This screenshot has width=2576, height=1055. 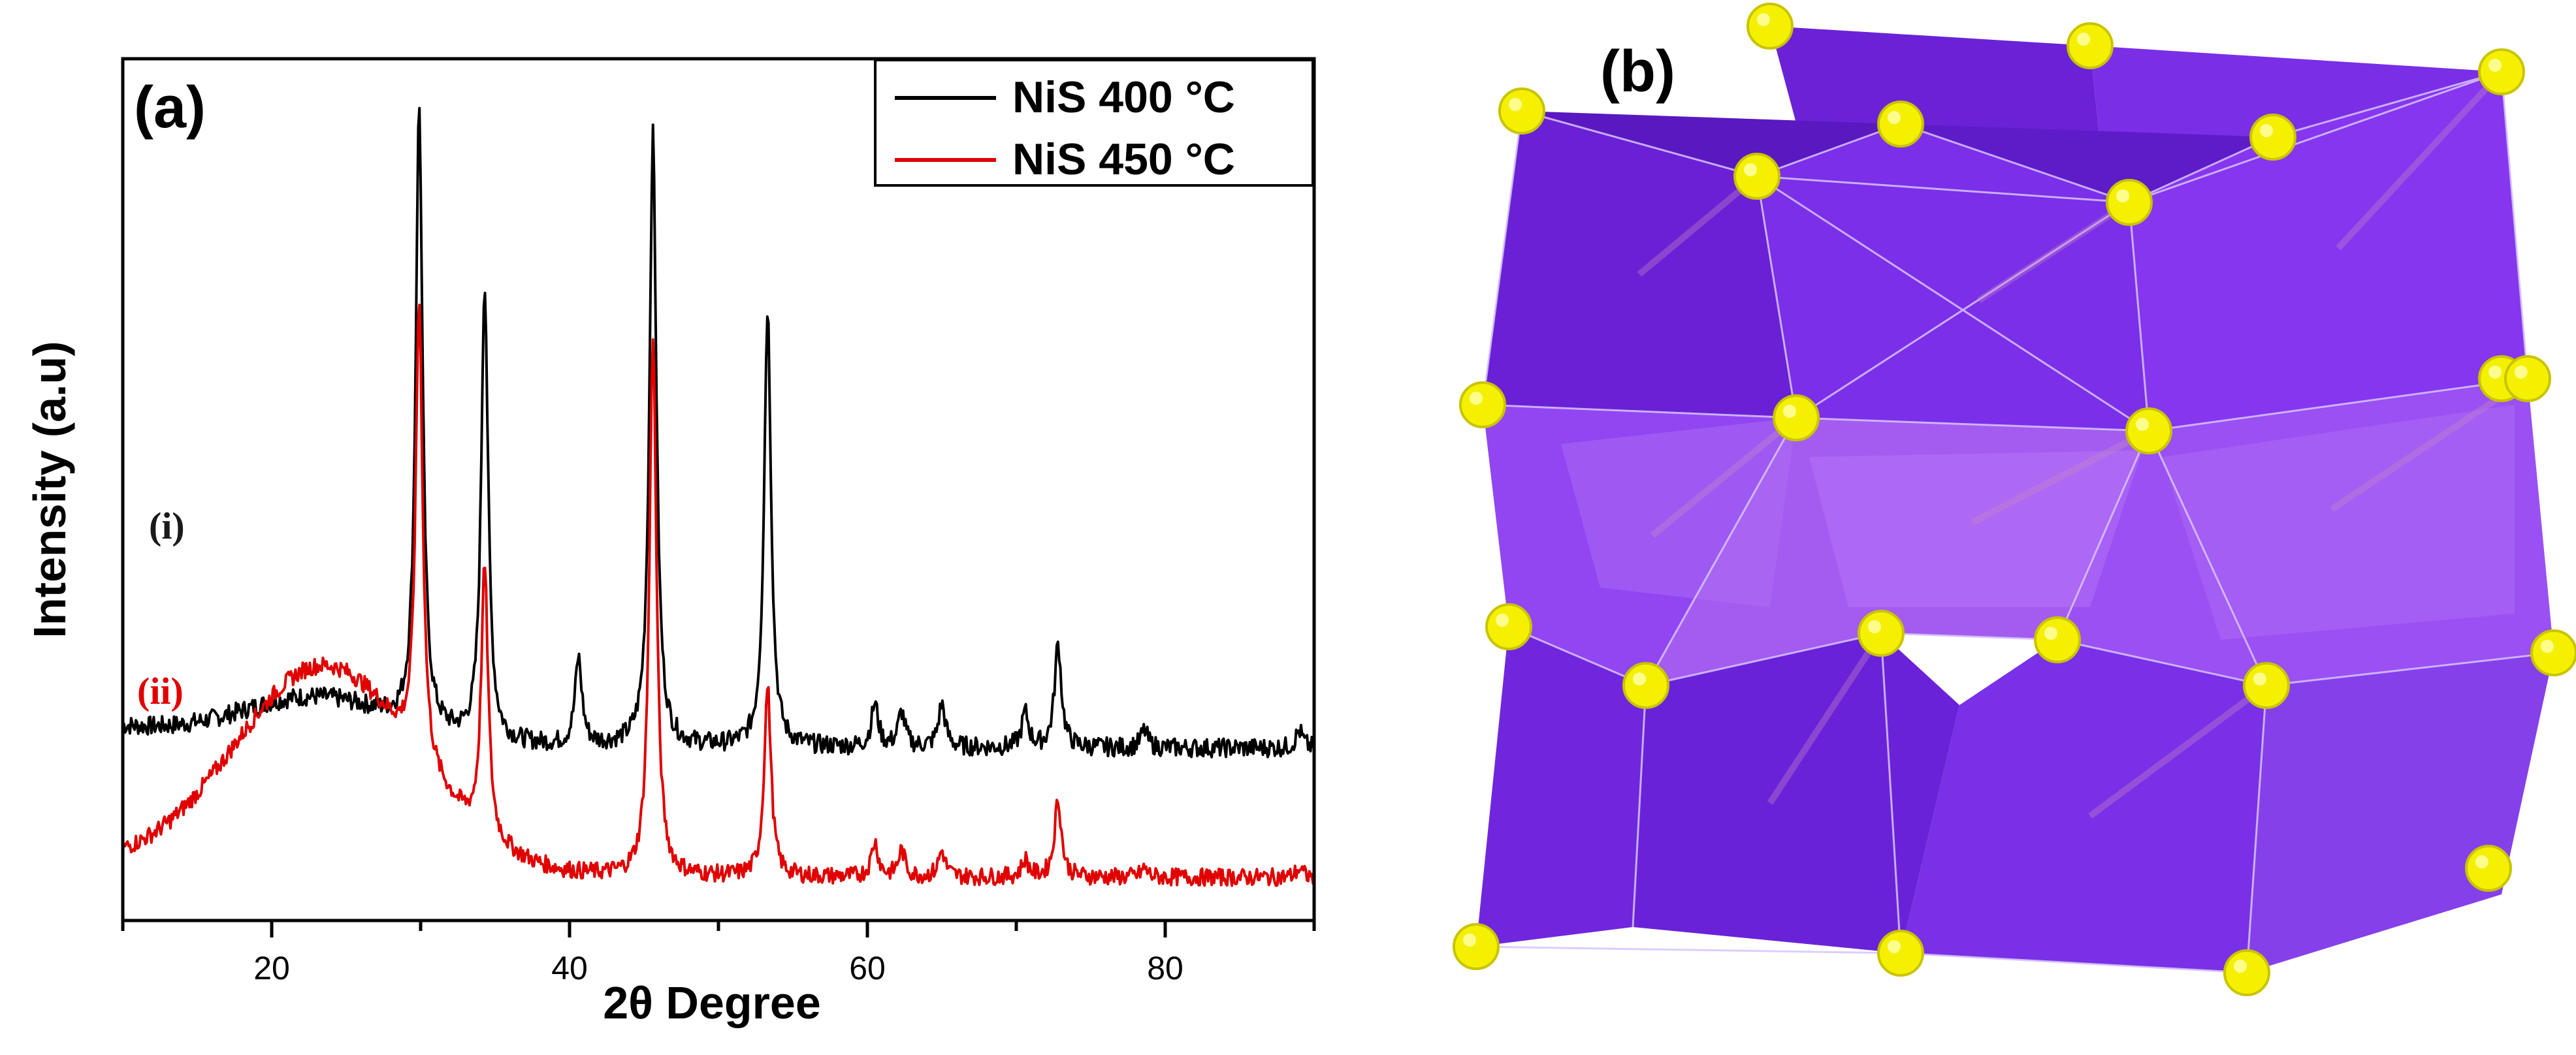 What do you see at coordinates (867, 968) in the screenshot?
I see `x-tick-label: 60` at bounding box center [867, 968].